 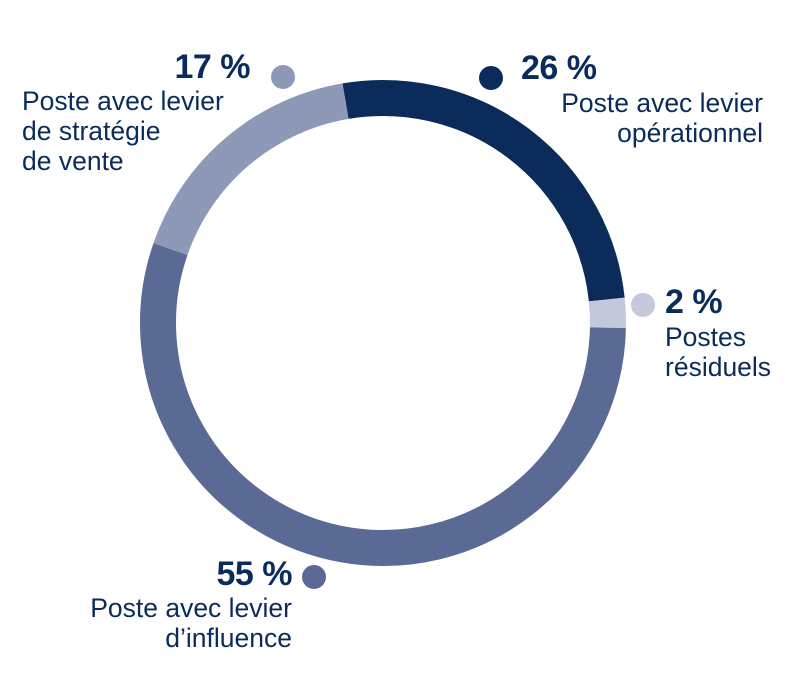 I want to click on category-label: Poste avec levier opérationnel, so click(x=662, y=118).